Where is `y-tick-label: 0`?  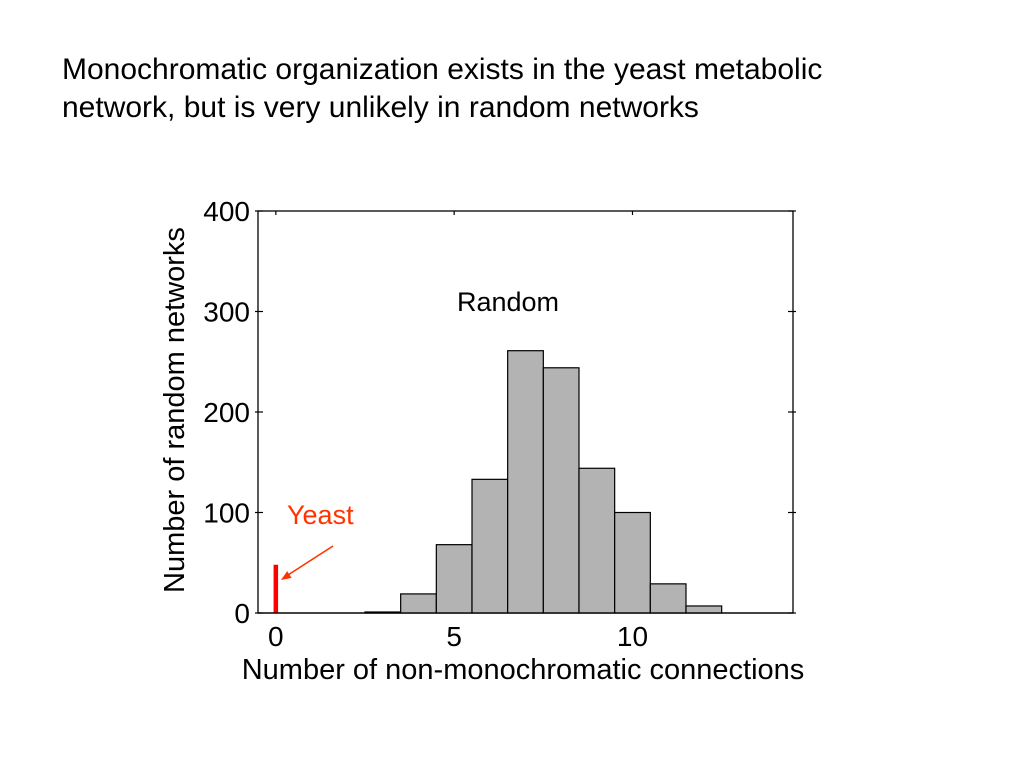 y-tick-label: 0 is located at coordinates (242, 613).